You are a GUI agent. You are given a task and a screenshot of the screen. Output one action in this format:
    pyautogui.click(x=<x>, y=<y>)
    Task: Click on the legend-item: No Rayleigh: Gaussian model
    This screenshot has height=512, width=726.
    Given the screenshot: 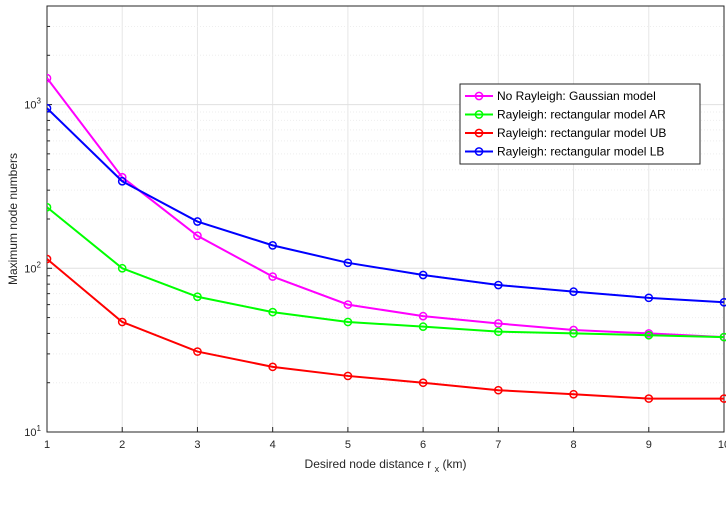 What is the action you would take?
    pyautogui.click(x=560, y=96)
    